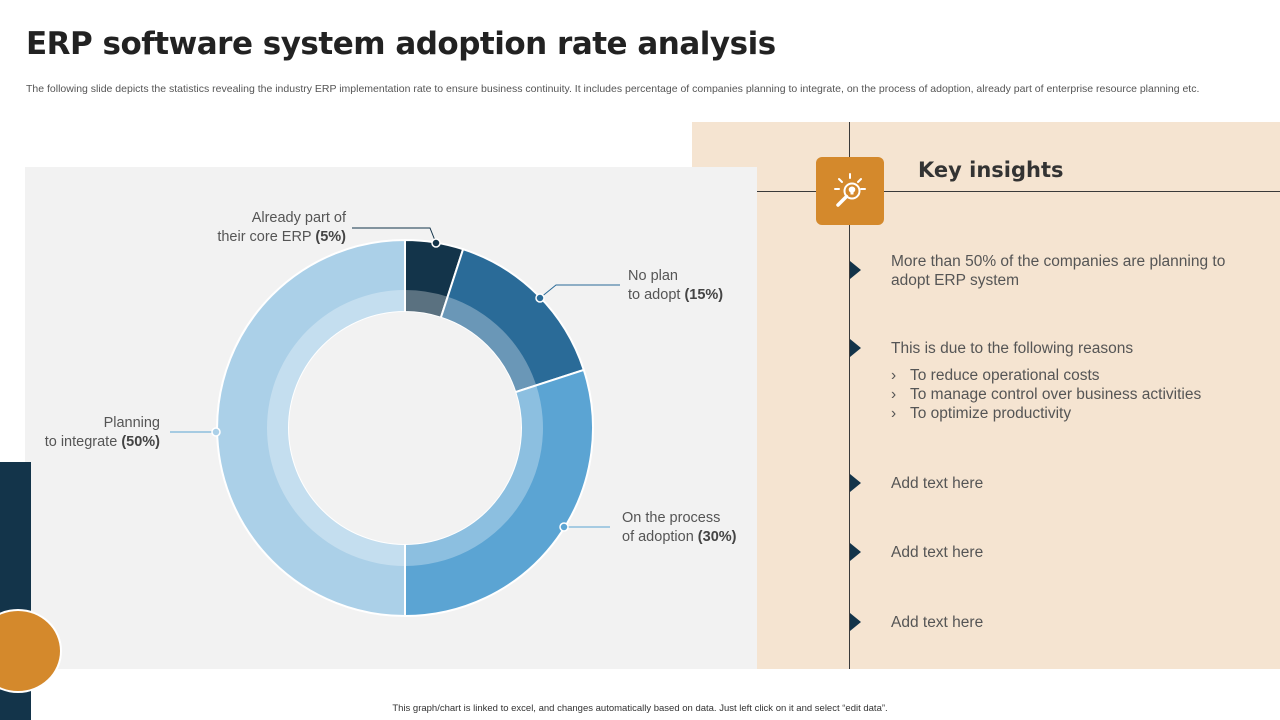 Image resolution: width=1280 pixels, height=720 pixels. I want to click on label-line: to adopt, so click(654, 295).